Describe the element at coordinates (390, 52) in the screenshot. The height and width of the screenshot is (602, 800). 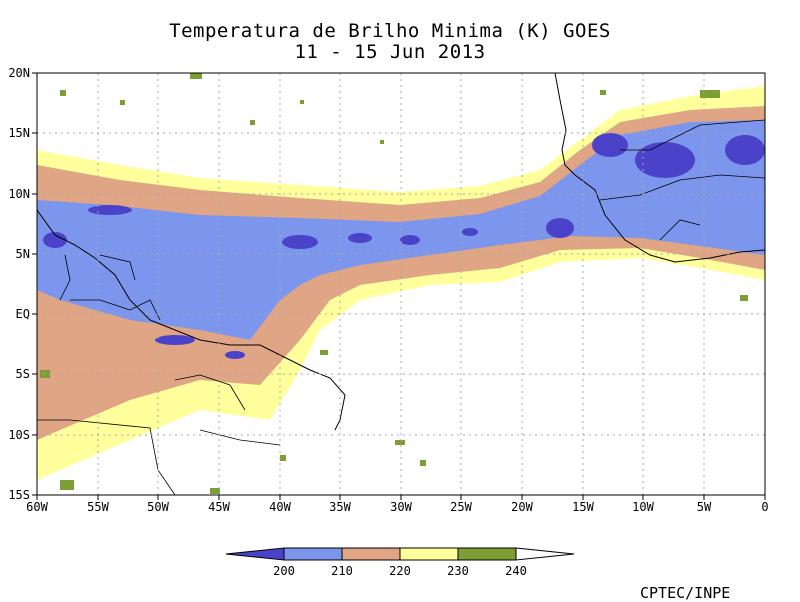
I see `map-date-range: 11 - 15 Jun 2013` at that location.